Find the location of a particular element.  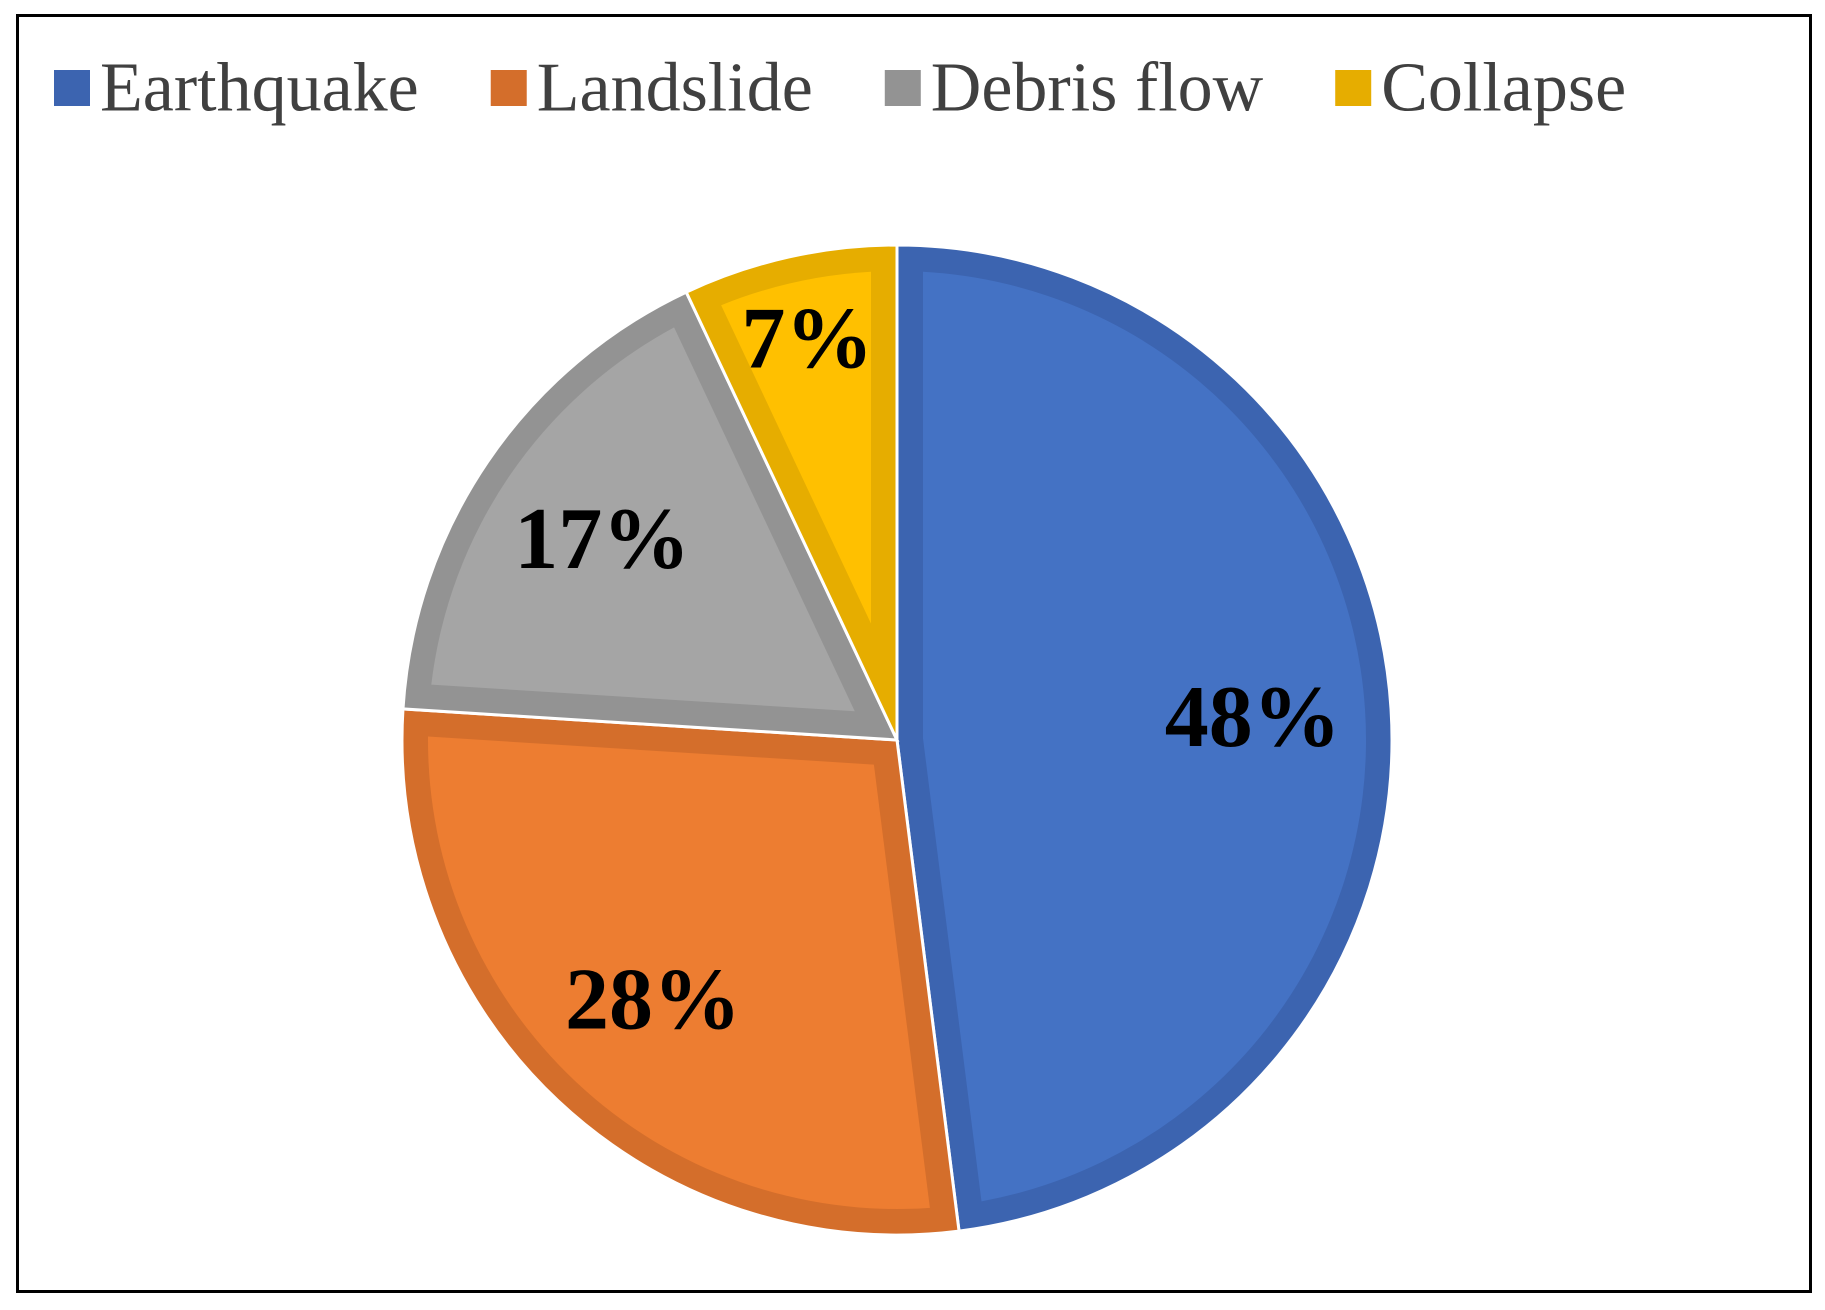

legend-label-earthquake: Earthquake is located at coordinates (259, 88).